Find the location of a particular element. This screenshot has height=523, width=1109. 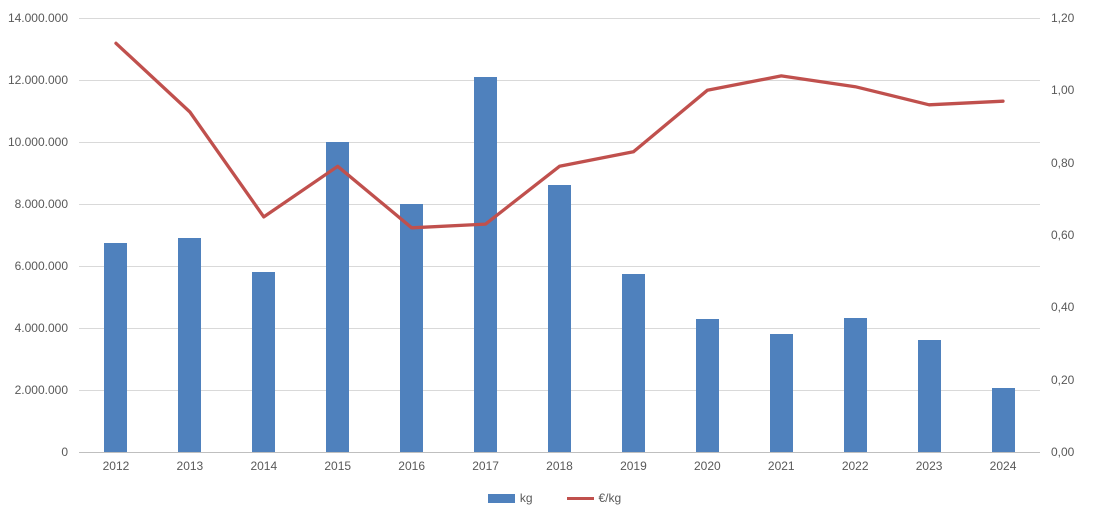

left-axis-tick-label: 10.000.000 is located at coordinates (37, 142).